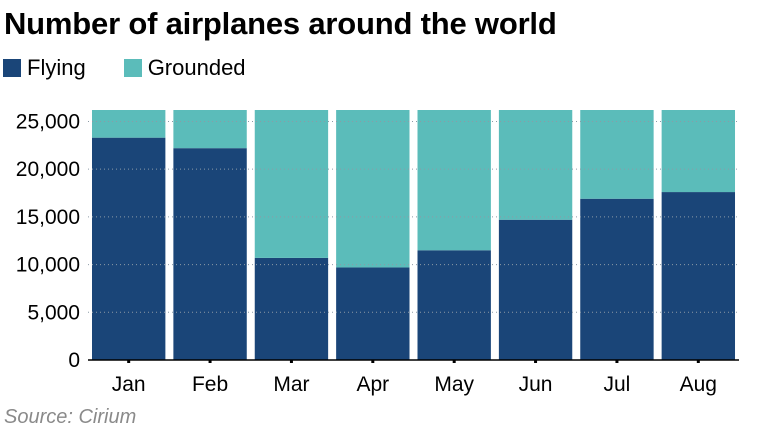  What do you see at coordinates (280, 23) in the screenshot?
I see `chart-title: Number of airplanes around the world` at bounding box center [280, 23].